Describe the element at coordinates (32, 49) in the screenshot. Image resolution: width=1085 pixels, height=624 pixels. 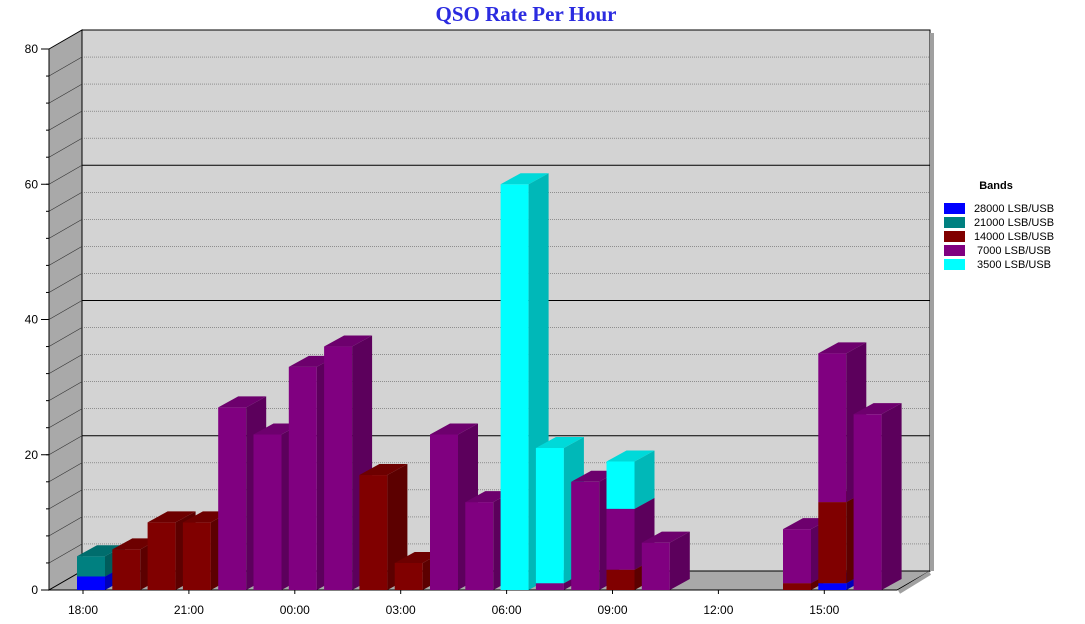
I see `y-tick-label: 80` at that location.